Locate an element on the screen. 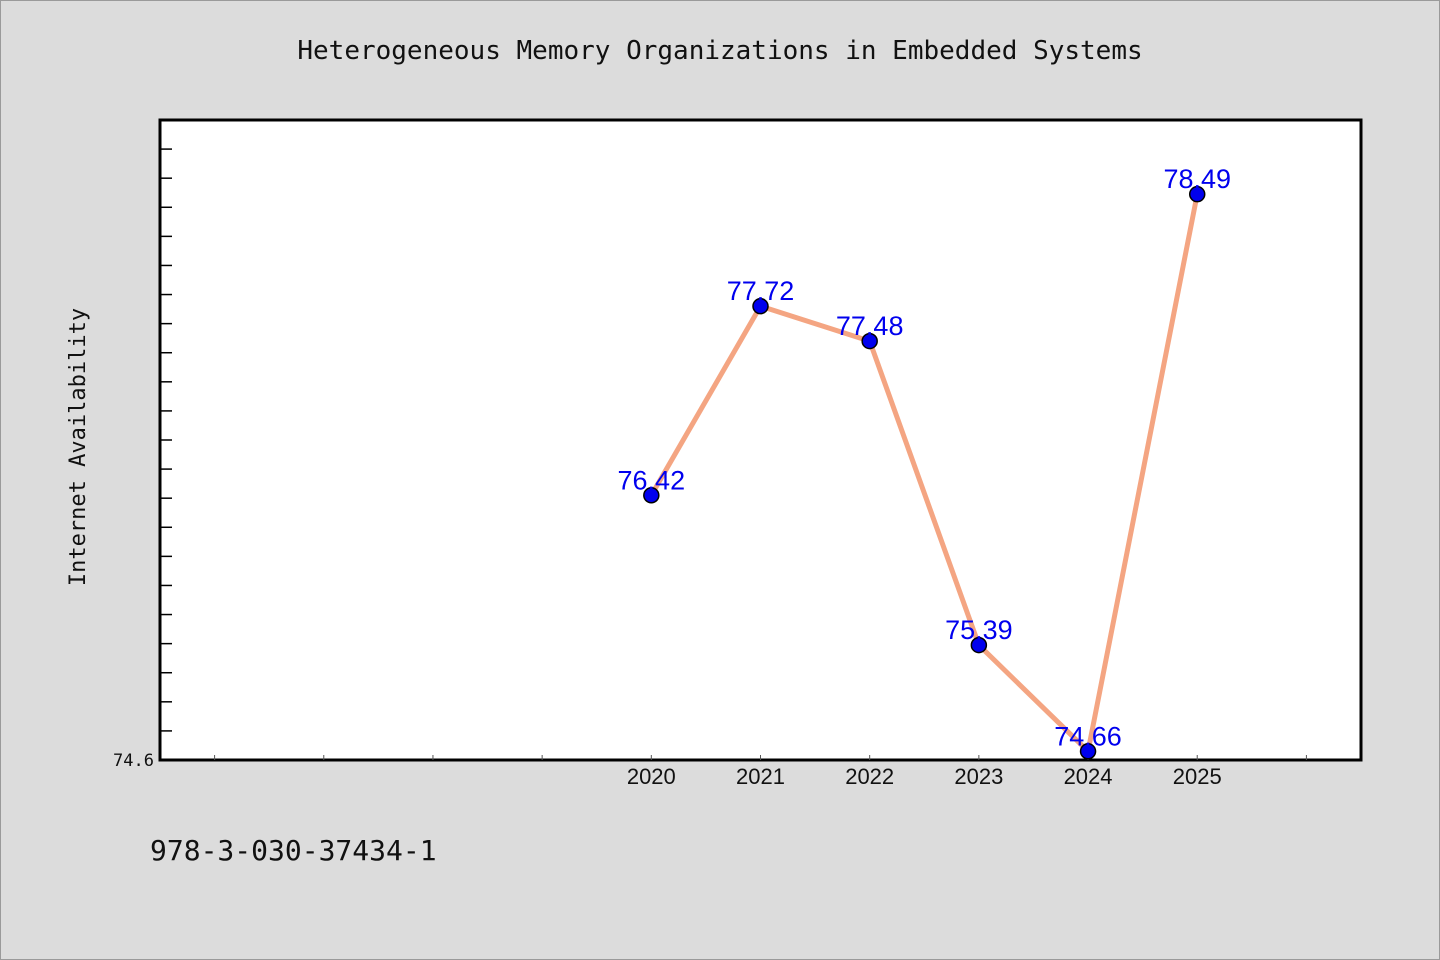 The height and width of the screenshot is (960, 1440). data-label: 75.39 is located at coordinates (979, 630).